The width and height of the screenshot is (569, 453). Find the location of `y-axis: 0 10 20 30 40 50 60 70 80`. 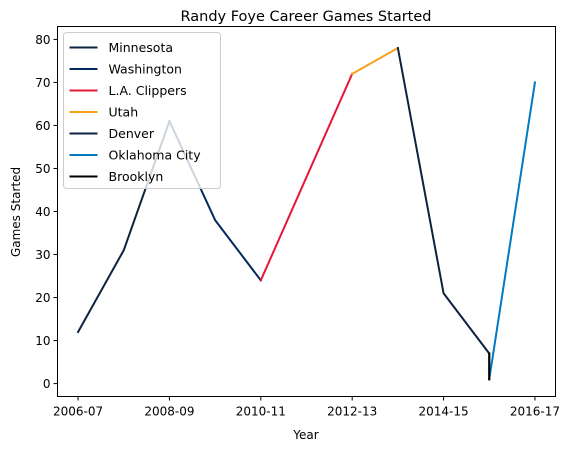

y-axis: 0 10 20 30 40 50 60 70 80 is located at coordinates (46, 212).